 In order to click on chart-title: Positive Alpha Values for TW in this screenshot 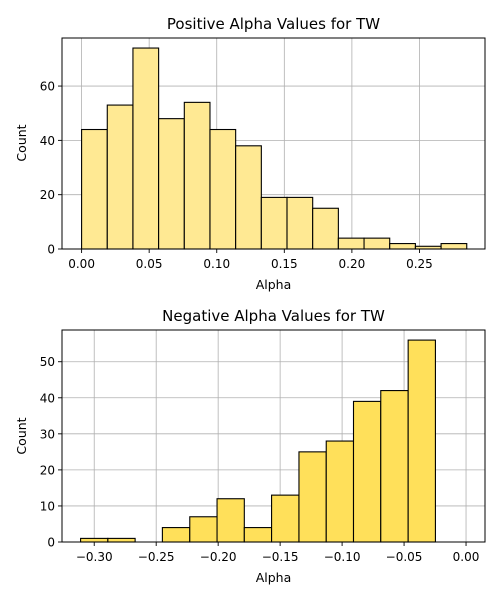, I will do `click(273, 24)`.